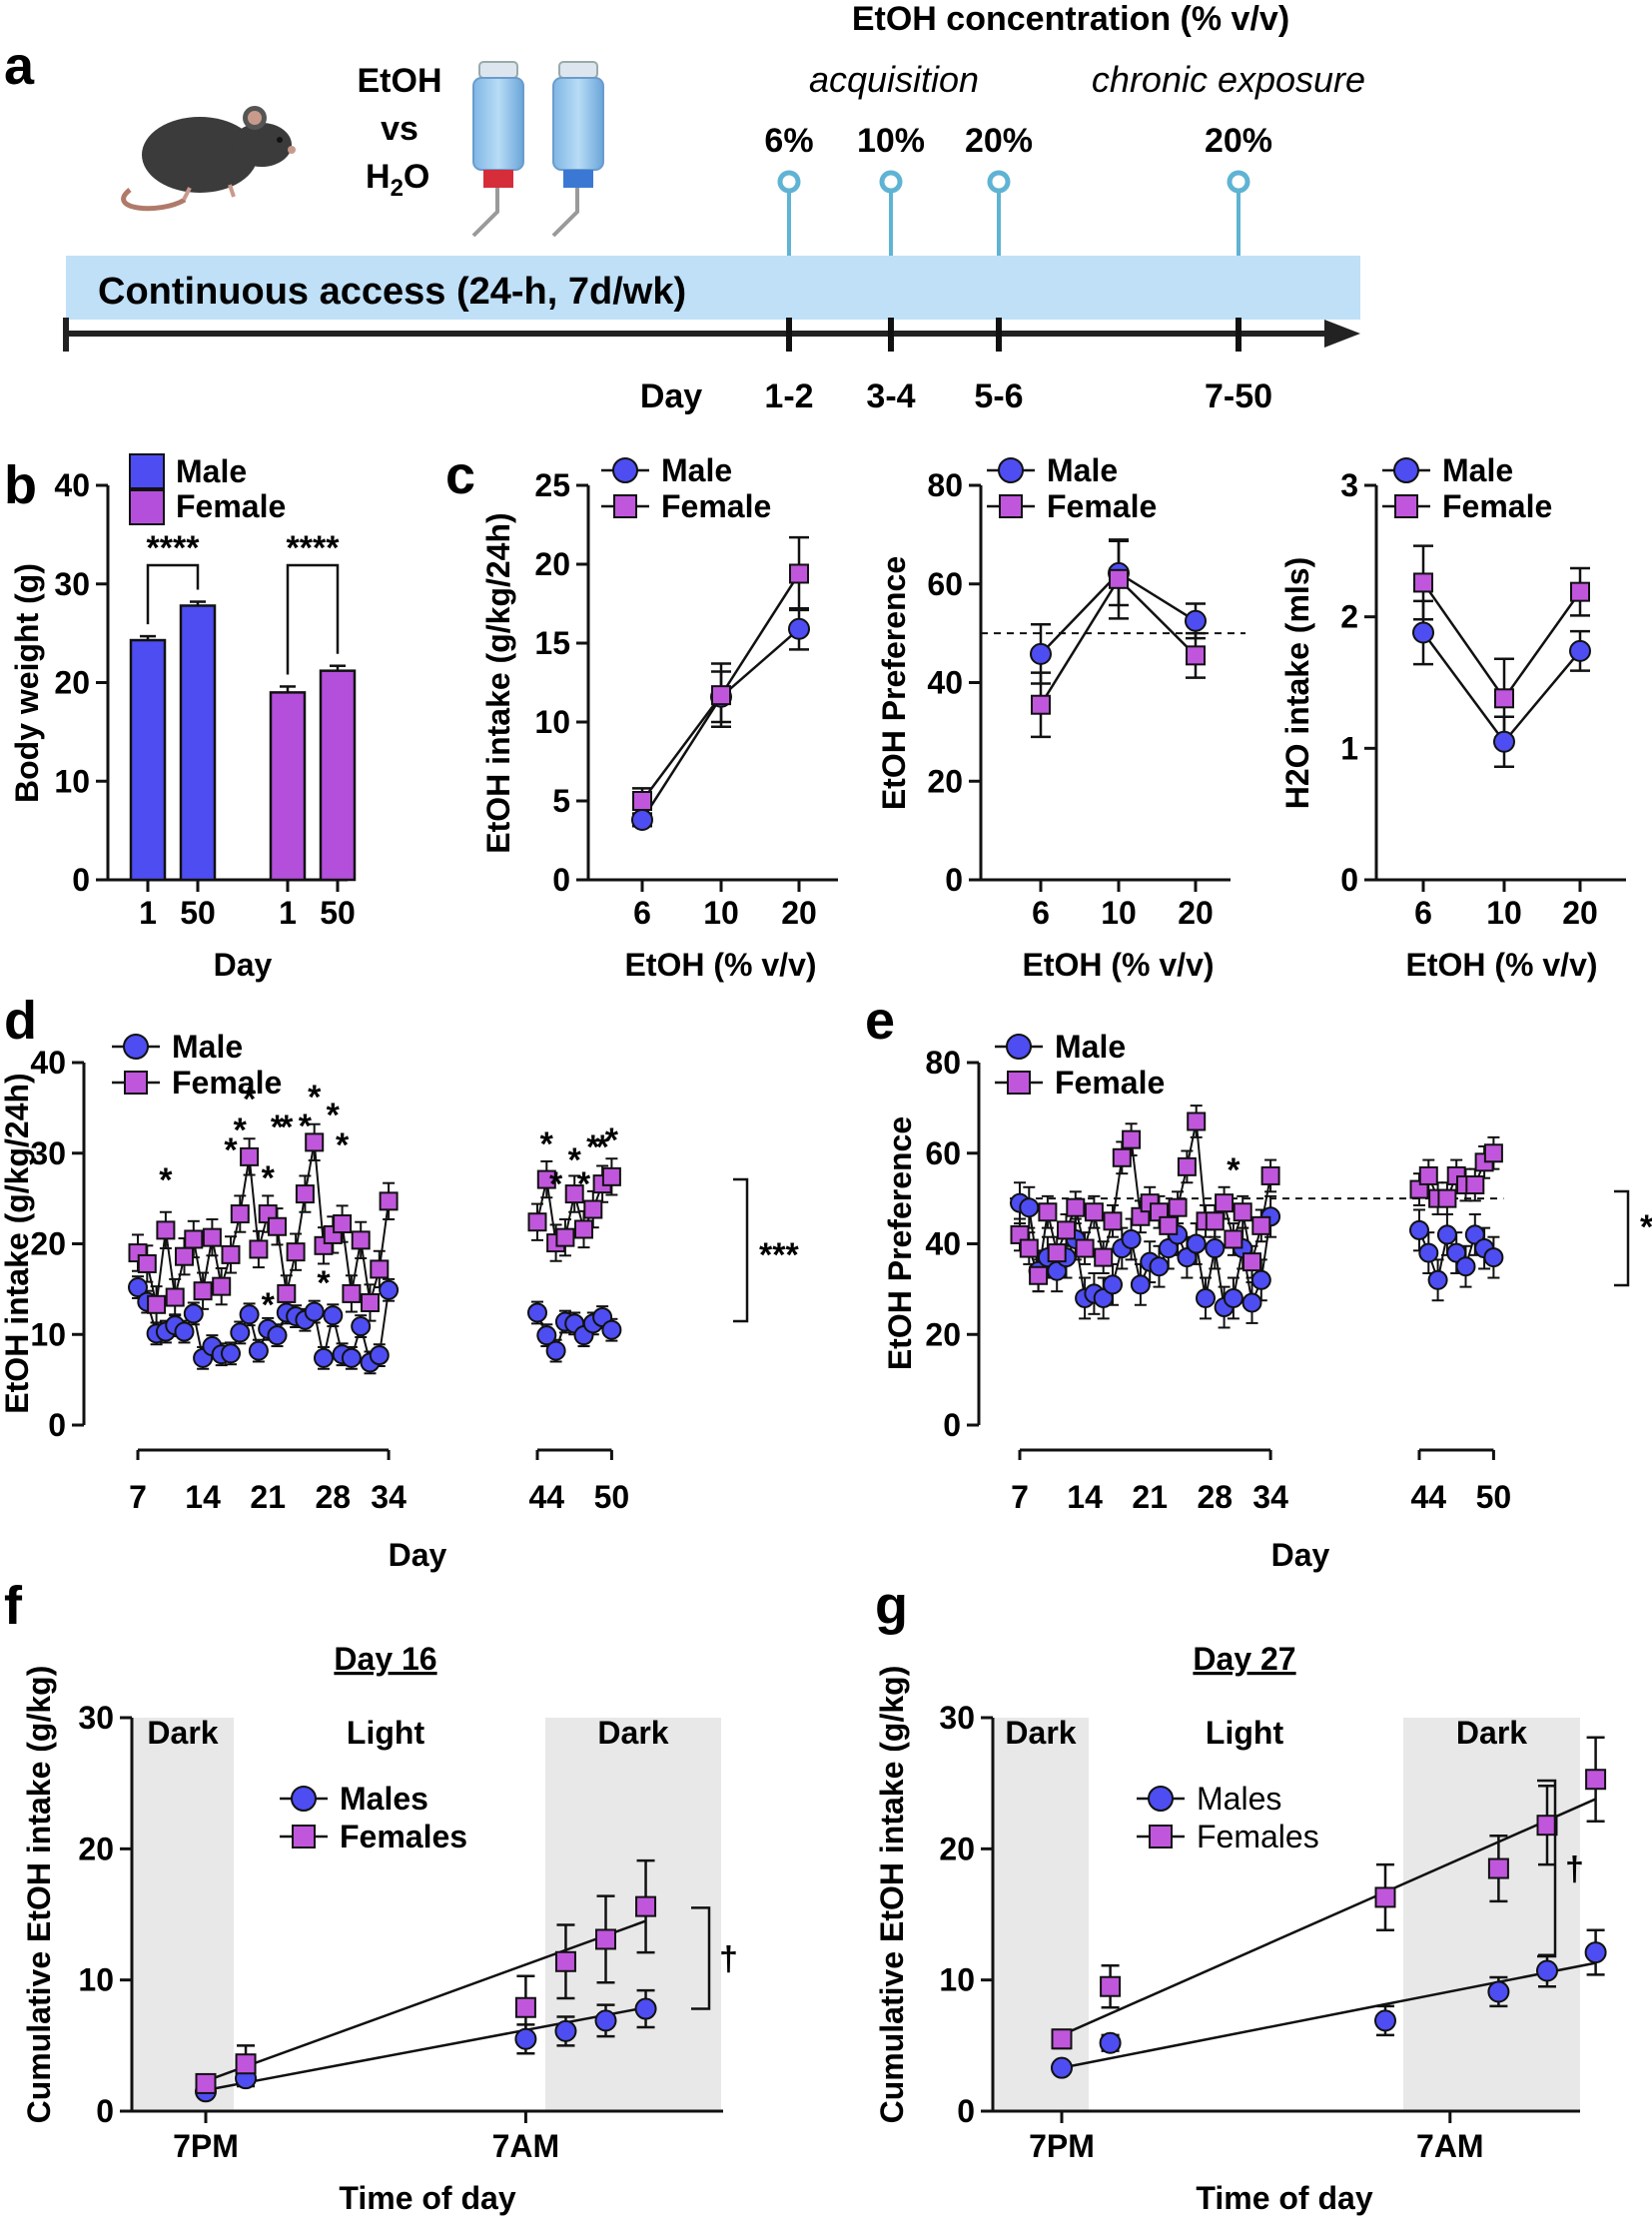 Image resolution: width=1652 pixels, height=2217 pixels. I want to click on chart-e-x-tick-label: 44, so click(1429, 1497).